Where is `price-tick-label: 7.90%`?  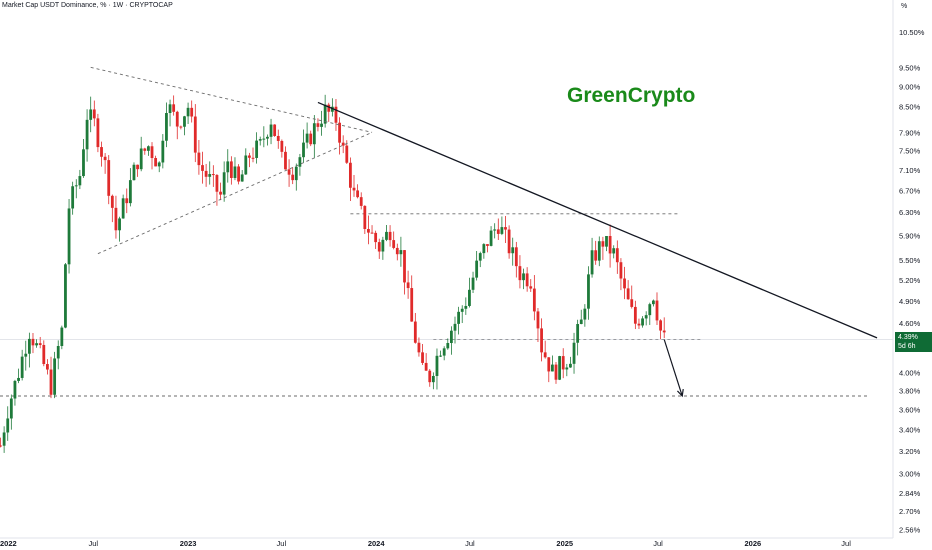
price-tick-label: 7.90% is located at coordinates (910, 132).